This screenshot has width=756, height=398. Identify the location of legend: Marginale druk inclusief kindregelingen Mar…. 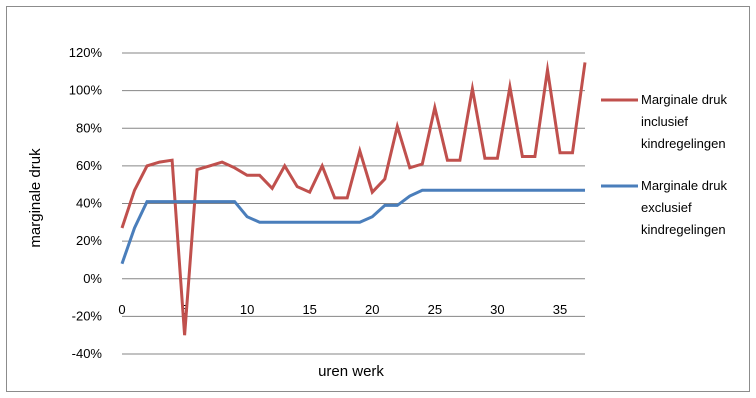
(664, 164).